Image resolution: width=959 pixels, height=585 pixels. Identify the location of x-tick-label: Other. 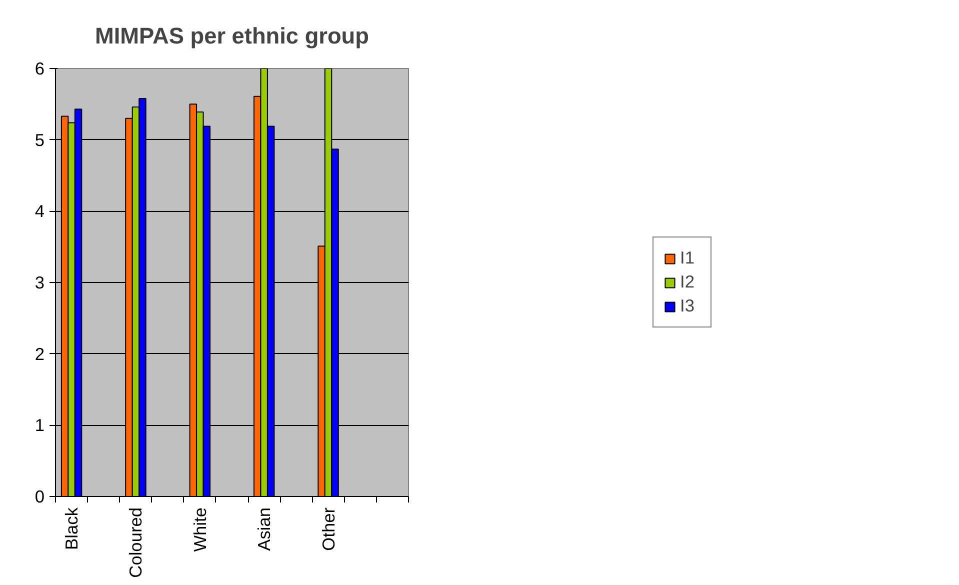
(328, 529).